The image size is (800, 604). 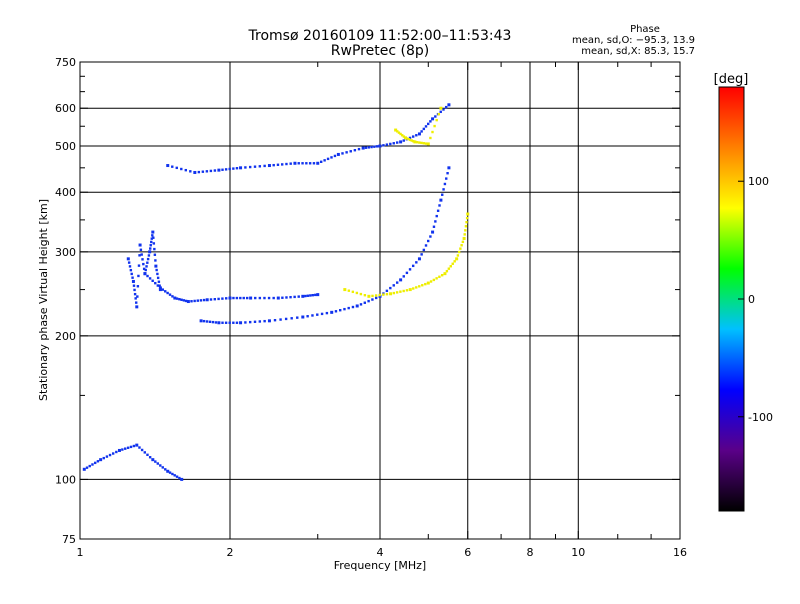 What do you see at coordinates (69, 539) in the screenshot?
I see `y-tick-label: 75` at bounding box center [69, 539].